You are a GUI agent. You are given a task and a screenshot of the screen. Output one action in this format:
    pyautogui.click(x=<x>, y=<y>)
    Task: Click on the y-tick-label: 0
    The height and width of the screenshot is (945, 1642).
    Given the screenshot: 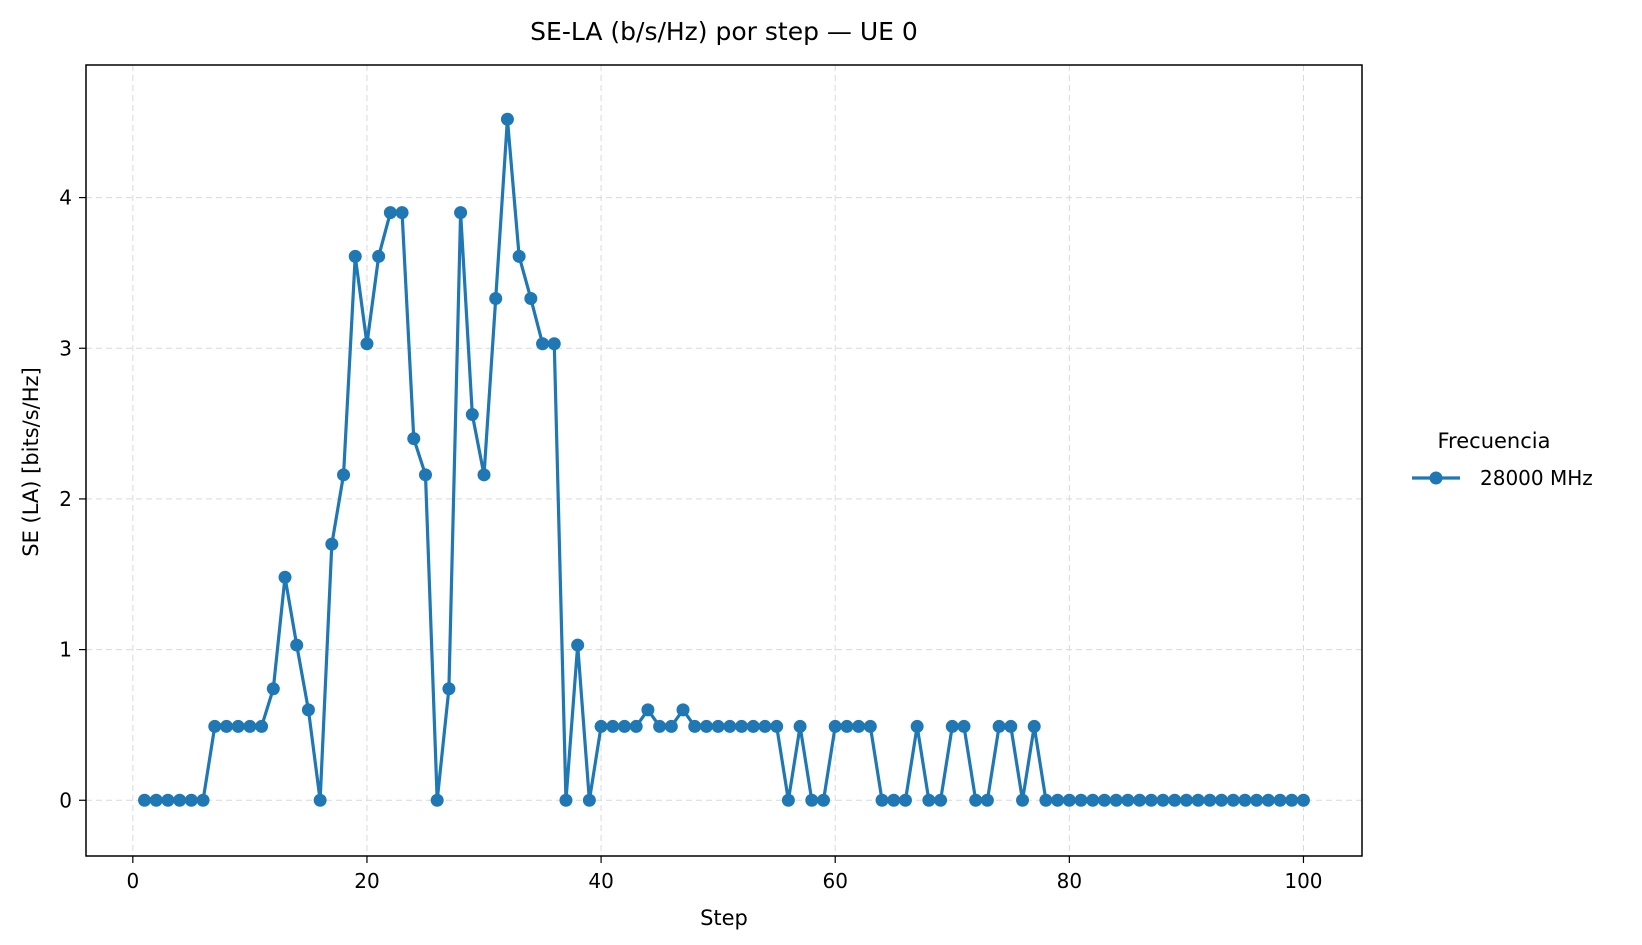 What is the action you would take?
    pyautogui.click(x=65, y=800)
    